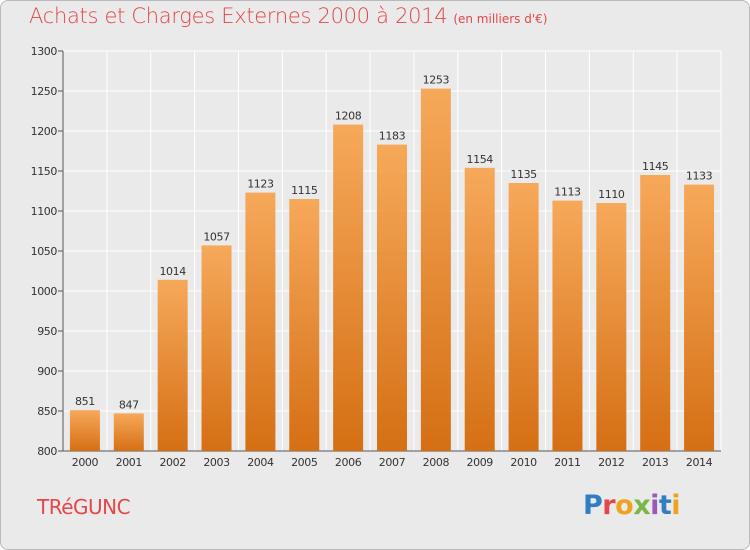 The width and height of the screenshot is (750, 550). What do you see at coordinates (129, 462) in the screenshot?
I see `x-tick-label: 2001` at bounding box center [129, 462].